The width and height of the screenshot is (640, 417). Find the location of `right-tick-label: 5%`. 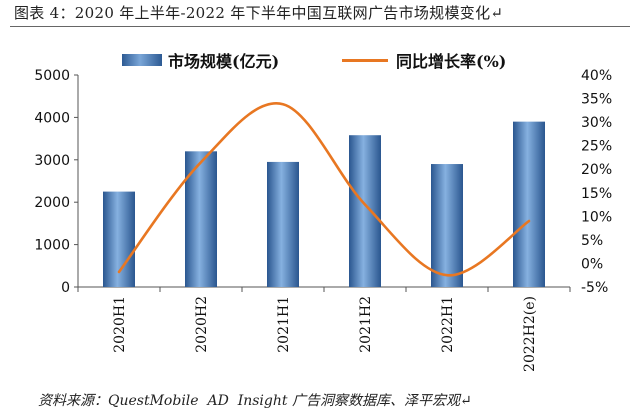

right-tick-label: 5% is located at coordinates (592, 241).